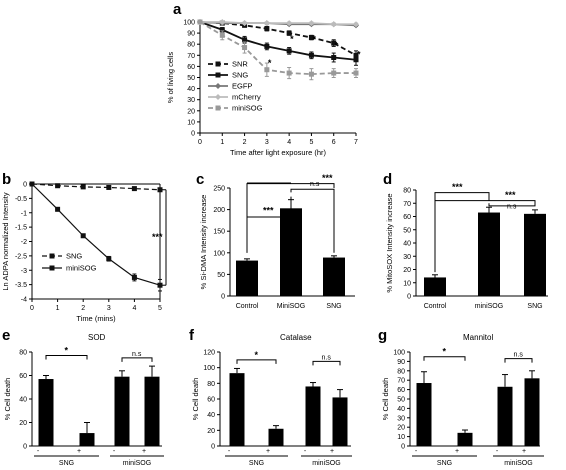 The width and height of the screenshot is (566, 470). Describe the element at coordinates (203, 242) in the screenshot. I see `y-axis-label-c: % Si-DMA Intensity increase` at that location.